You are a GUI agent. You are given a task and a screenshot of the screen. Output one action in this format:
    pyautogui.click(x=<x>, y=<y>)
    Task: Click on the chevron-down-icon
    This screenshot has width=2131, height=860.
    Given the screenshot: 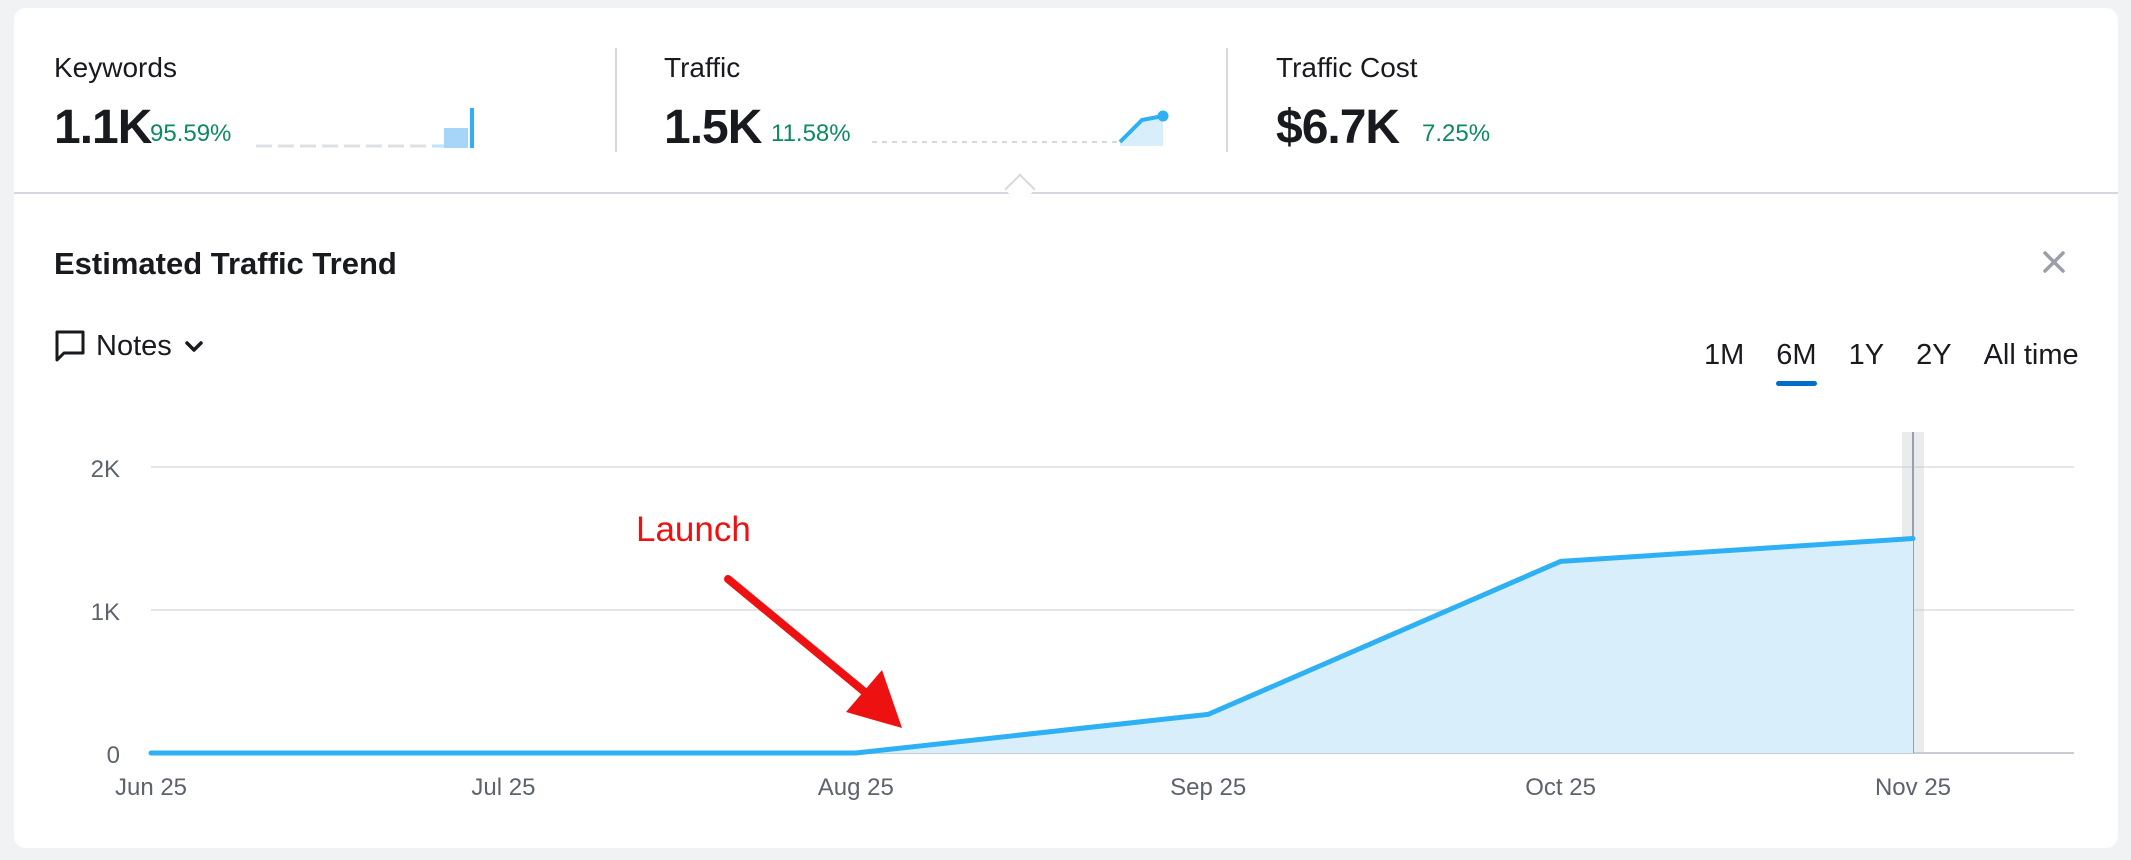 What is the action you would take?
    pyautogui.click(x=194, y=346)
    